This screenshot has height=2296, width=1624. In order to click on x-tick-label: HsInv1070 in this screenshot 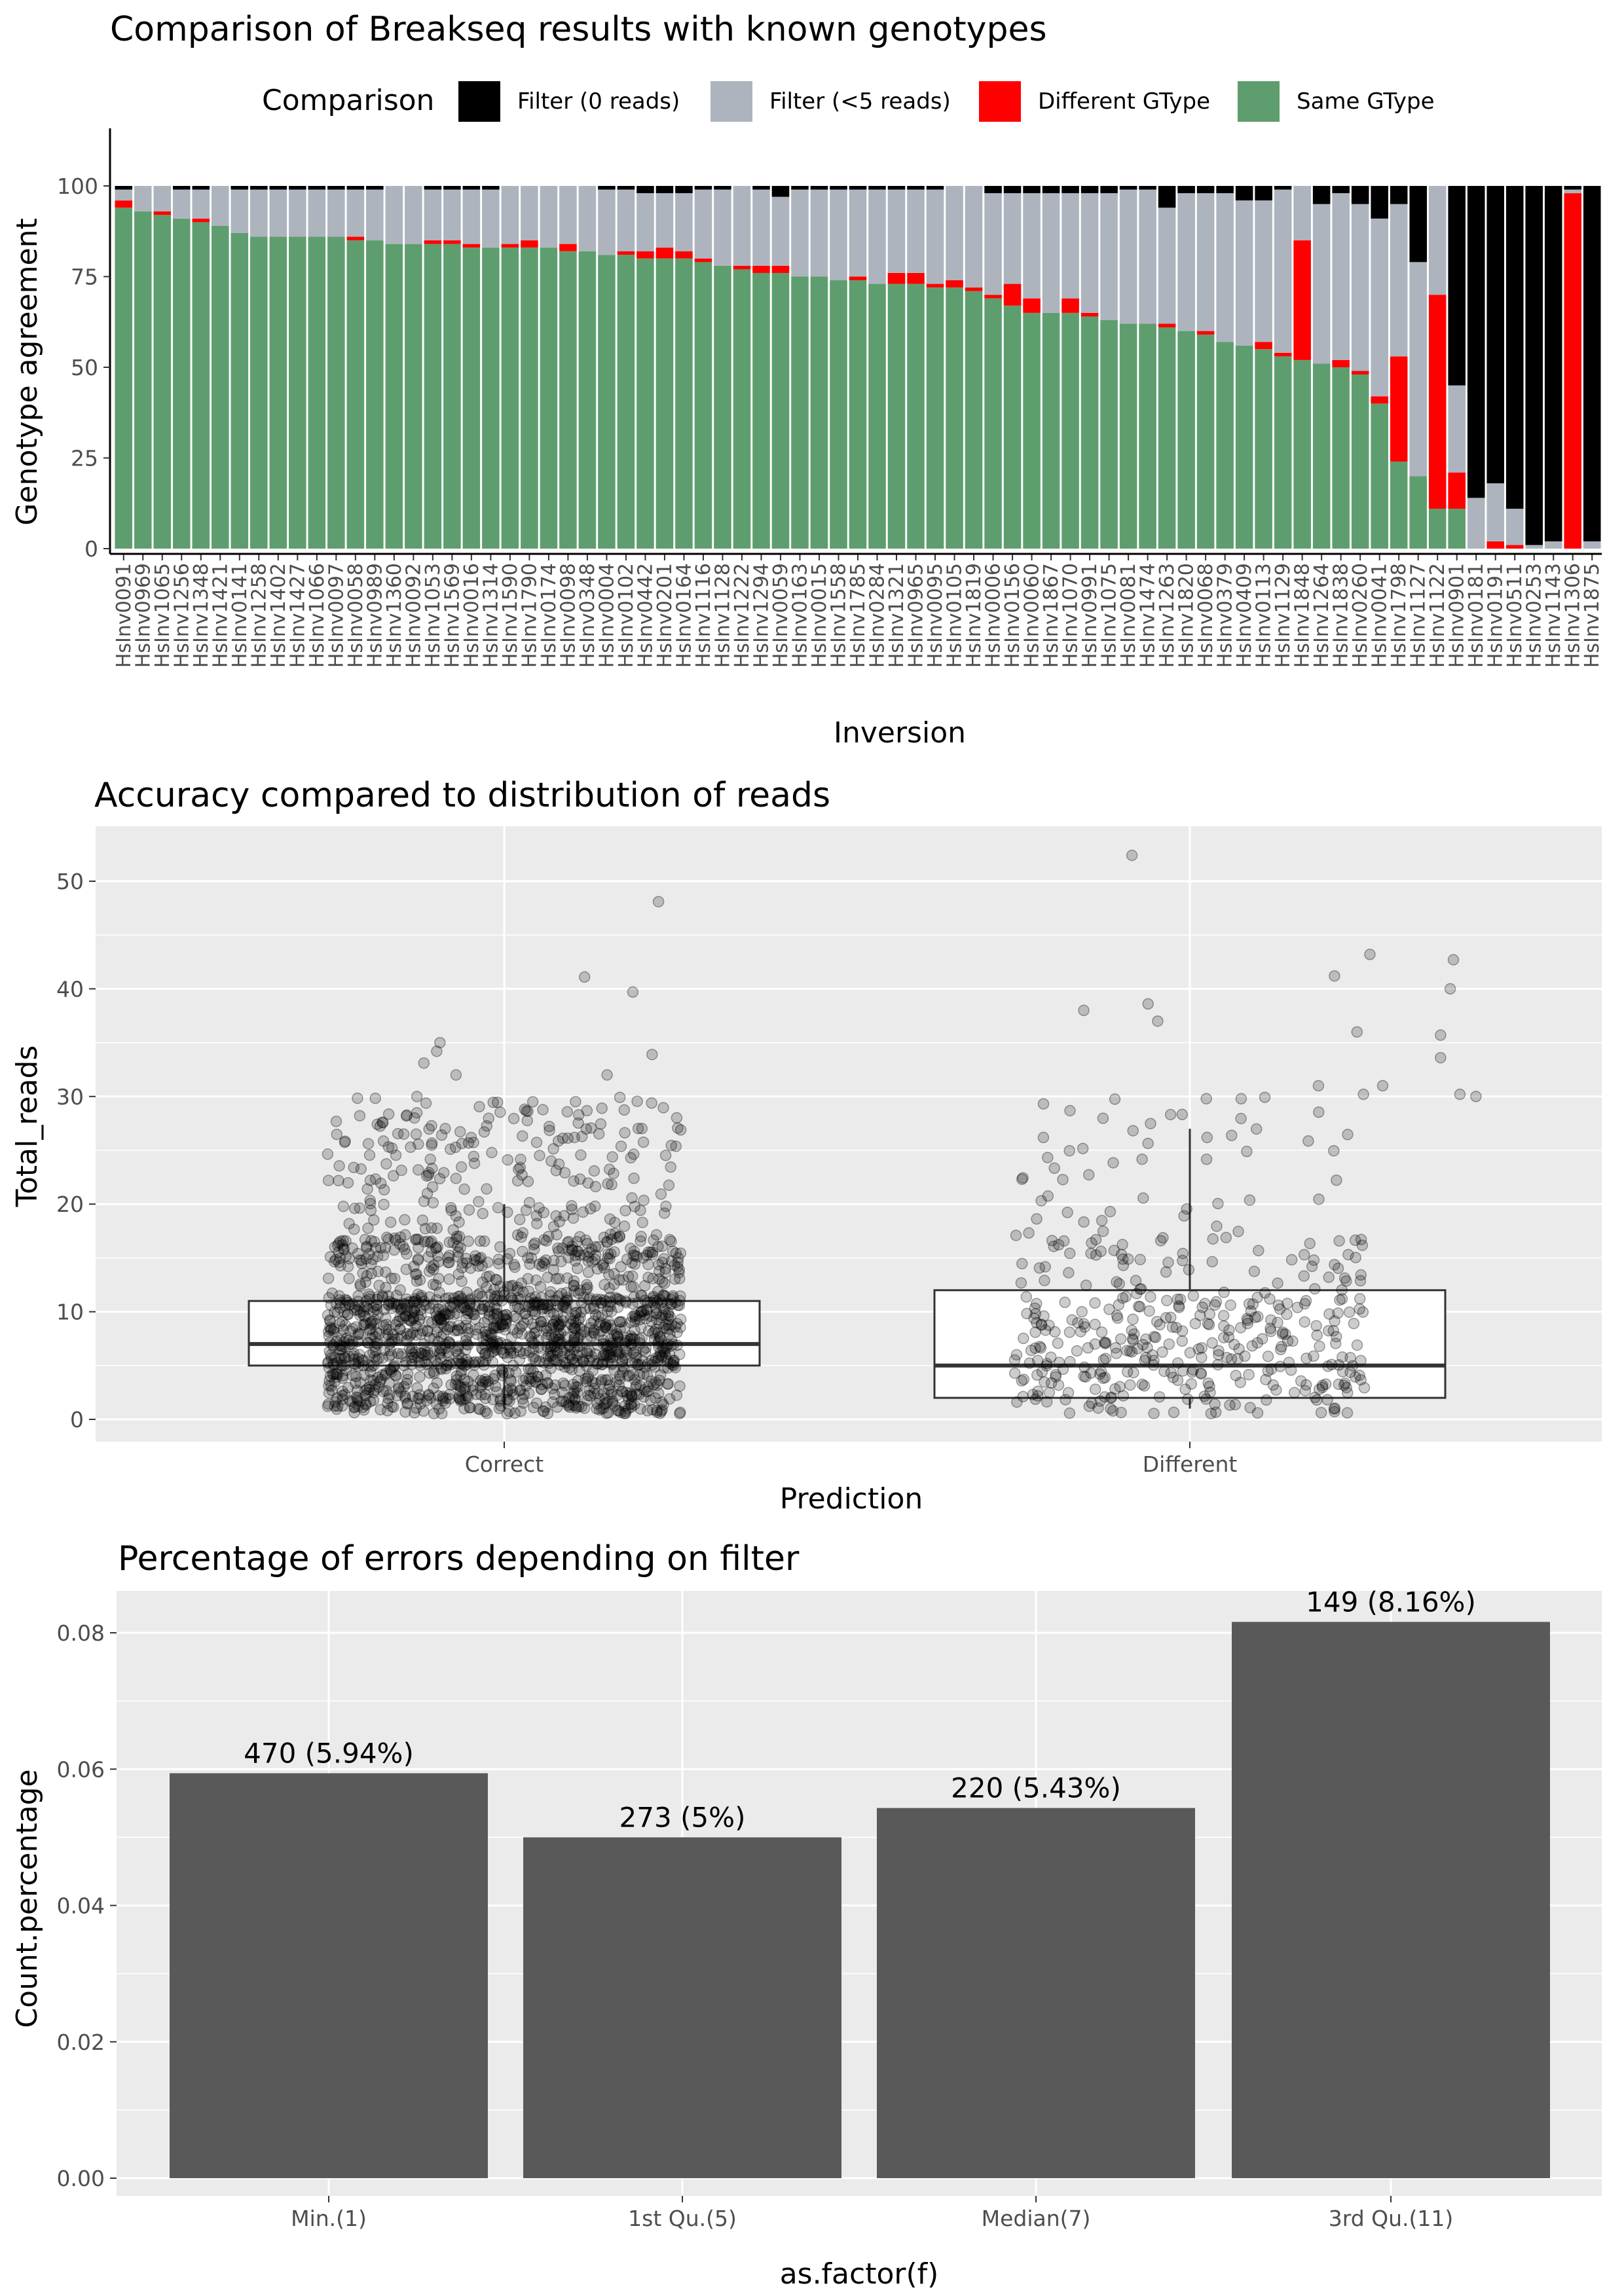, I will do `click(1071, 615)`.